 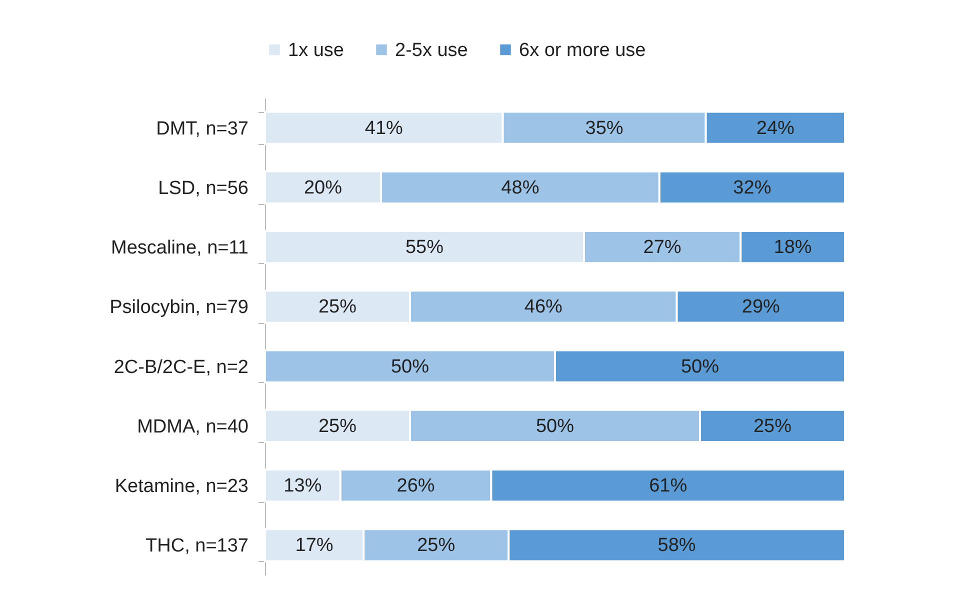 What do you see at coordinates (415, 486) in the screenshot?
I see `data-label: 26%` at bounding box center [415, 486].